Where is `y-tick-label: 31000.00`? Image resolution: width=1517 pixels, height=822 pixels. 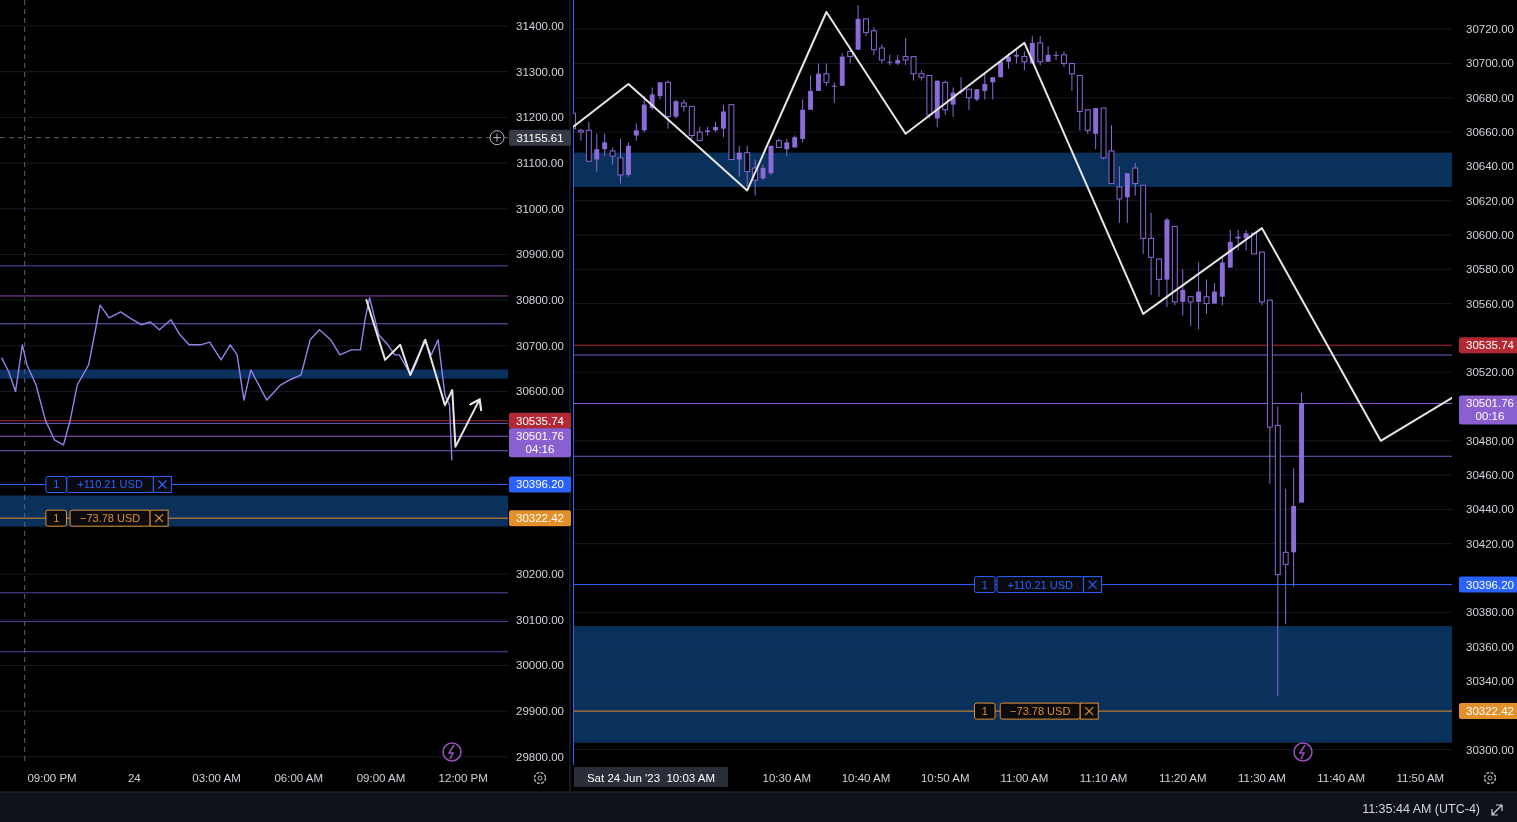 y-tick-label: 31000.00 is located at coordinates (540, 208).